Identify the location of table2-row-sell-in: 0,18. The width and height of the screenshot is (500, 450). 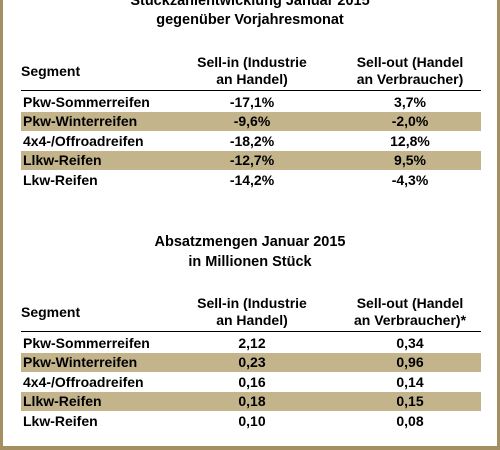
(252, 401).